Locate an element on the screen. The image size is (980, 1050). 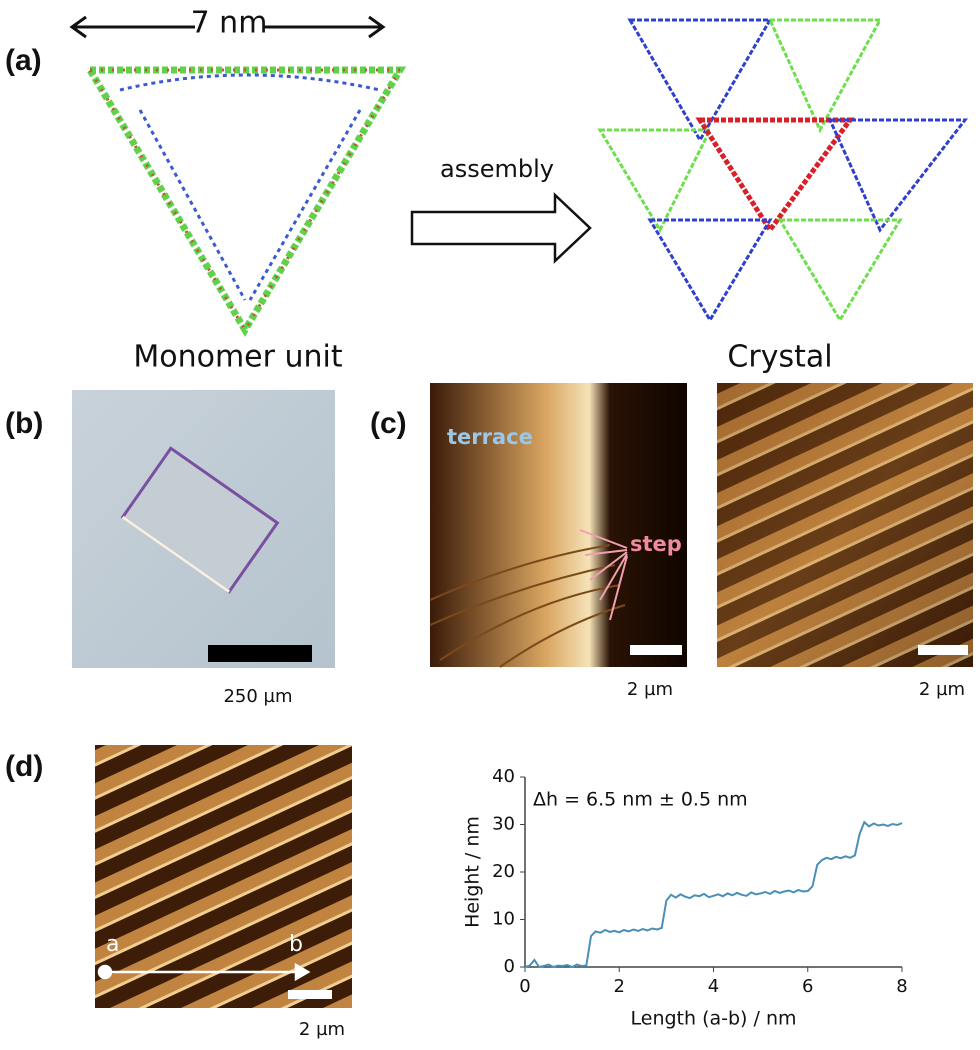
y-axis-title: Height / nm is located at coordinates (473, 872).